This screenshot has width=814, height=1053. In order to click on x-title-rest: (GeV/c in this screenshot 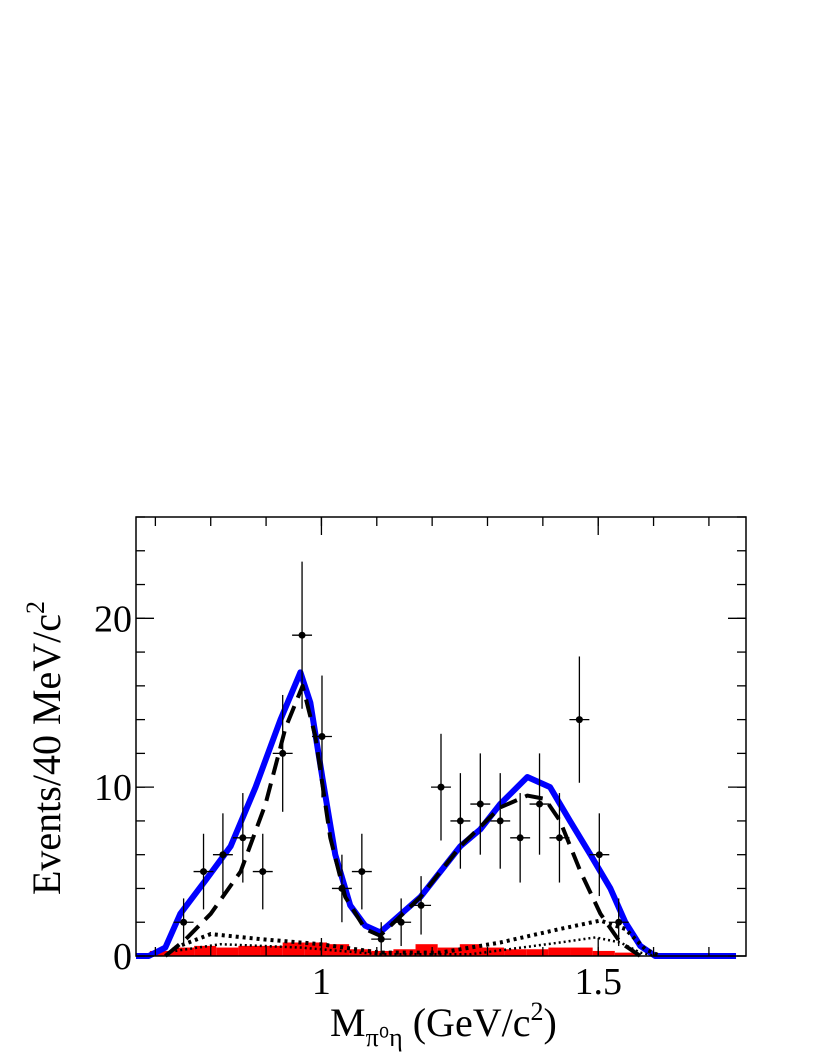, I will do `click(467, 1022)`.